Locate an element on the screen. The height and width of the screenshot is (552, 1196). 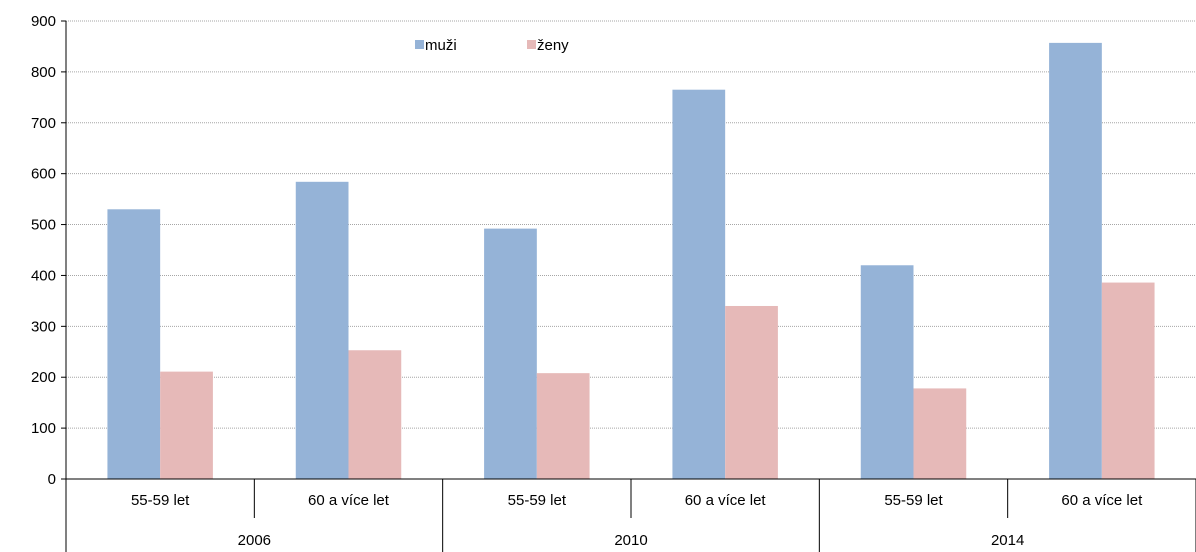
y-tick-label: 200 is located at coordinates (43, 377).